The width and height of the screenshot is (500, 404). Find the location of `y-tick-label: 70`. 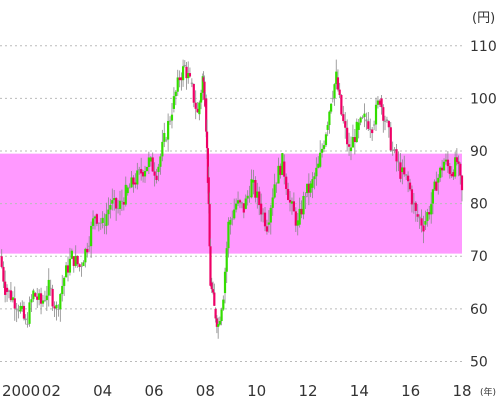

y-tick-label: 70 is located at coordinates (479, 257).